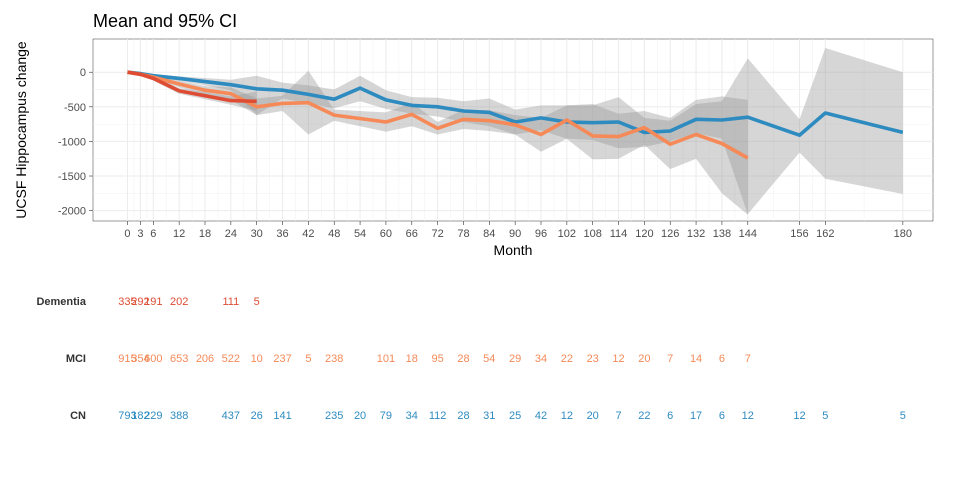  Describe the element at coordinates (153, 416) in the screenshot. I see `count-label: 229` at that location.